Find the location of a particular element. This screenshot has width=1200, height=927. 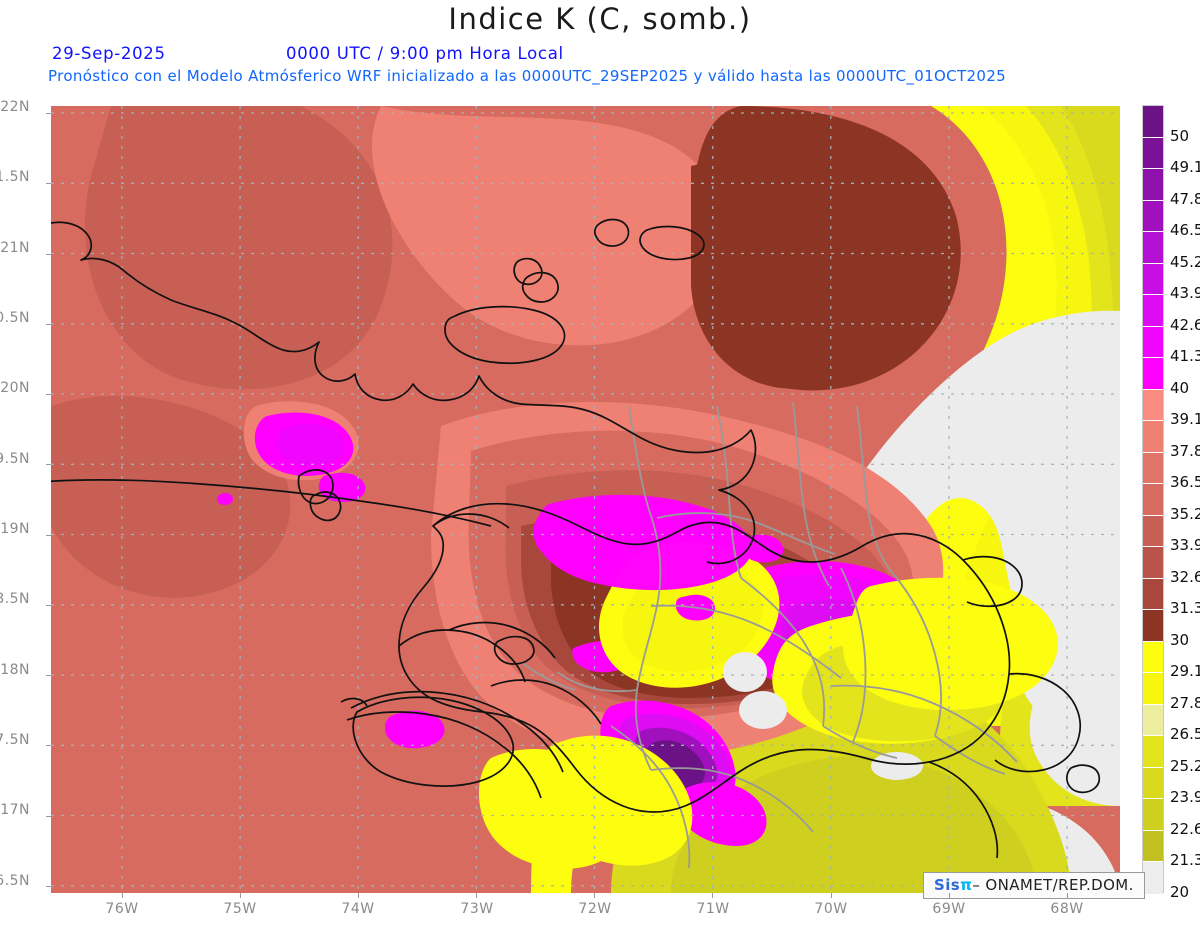

x-tick-label: 76W is located at coordinates (122, 909).